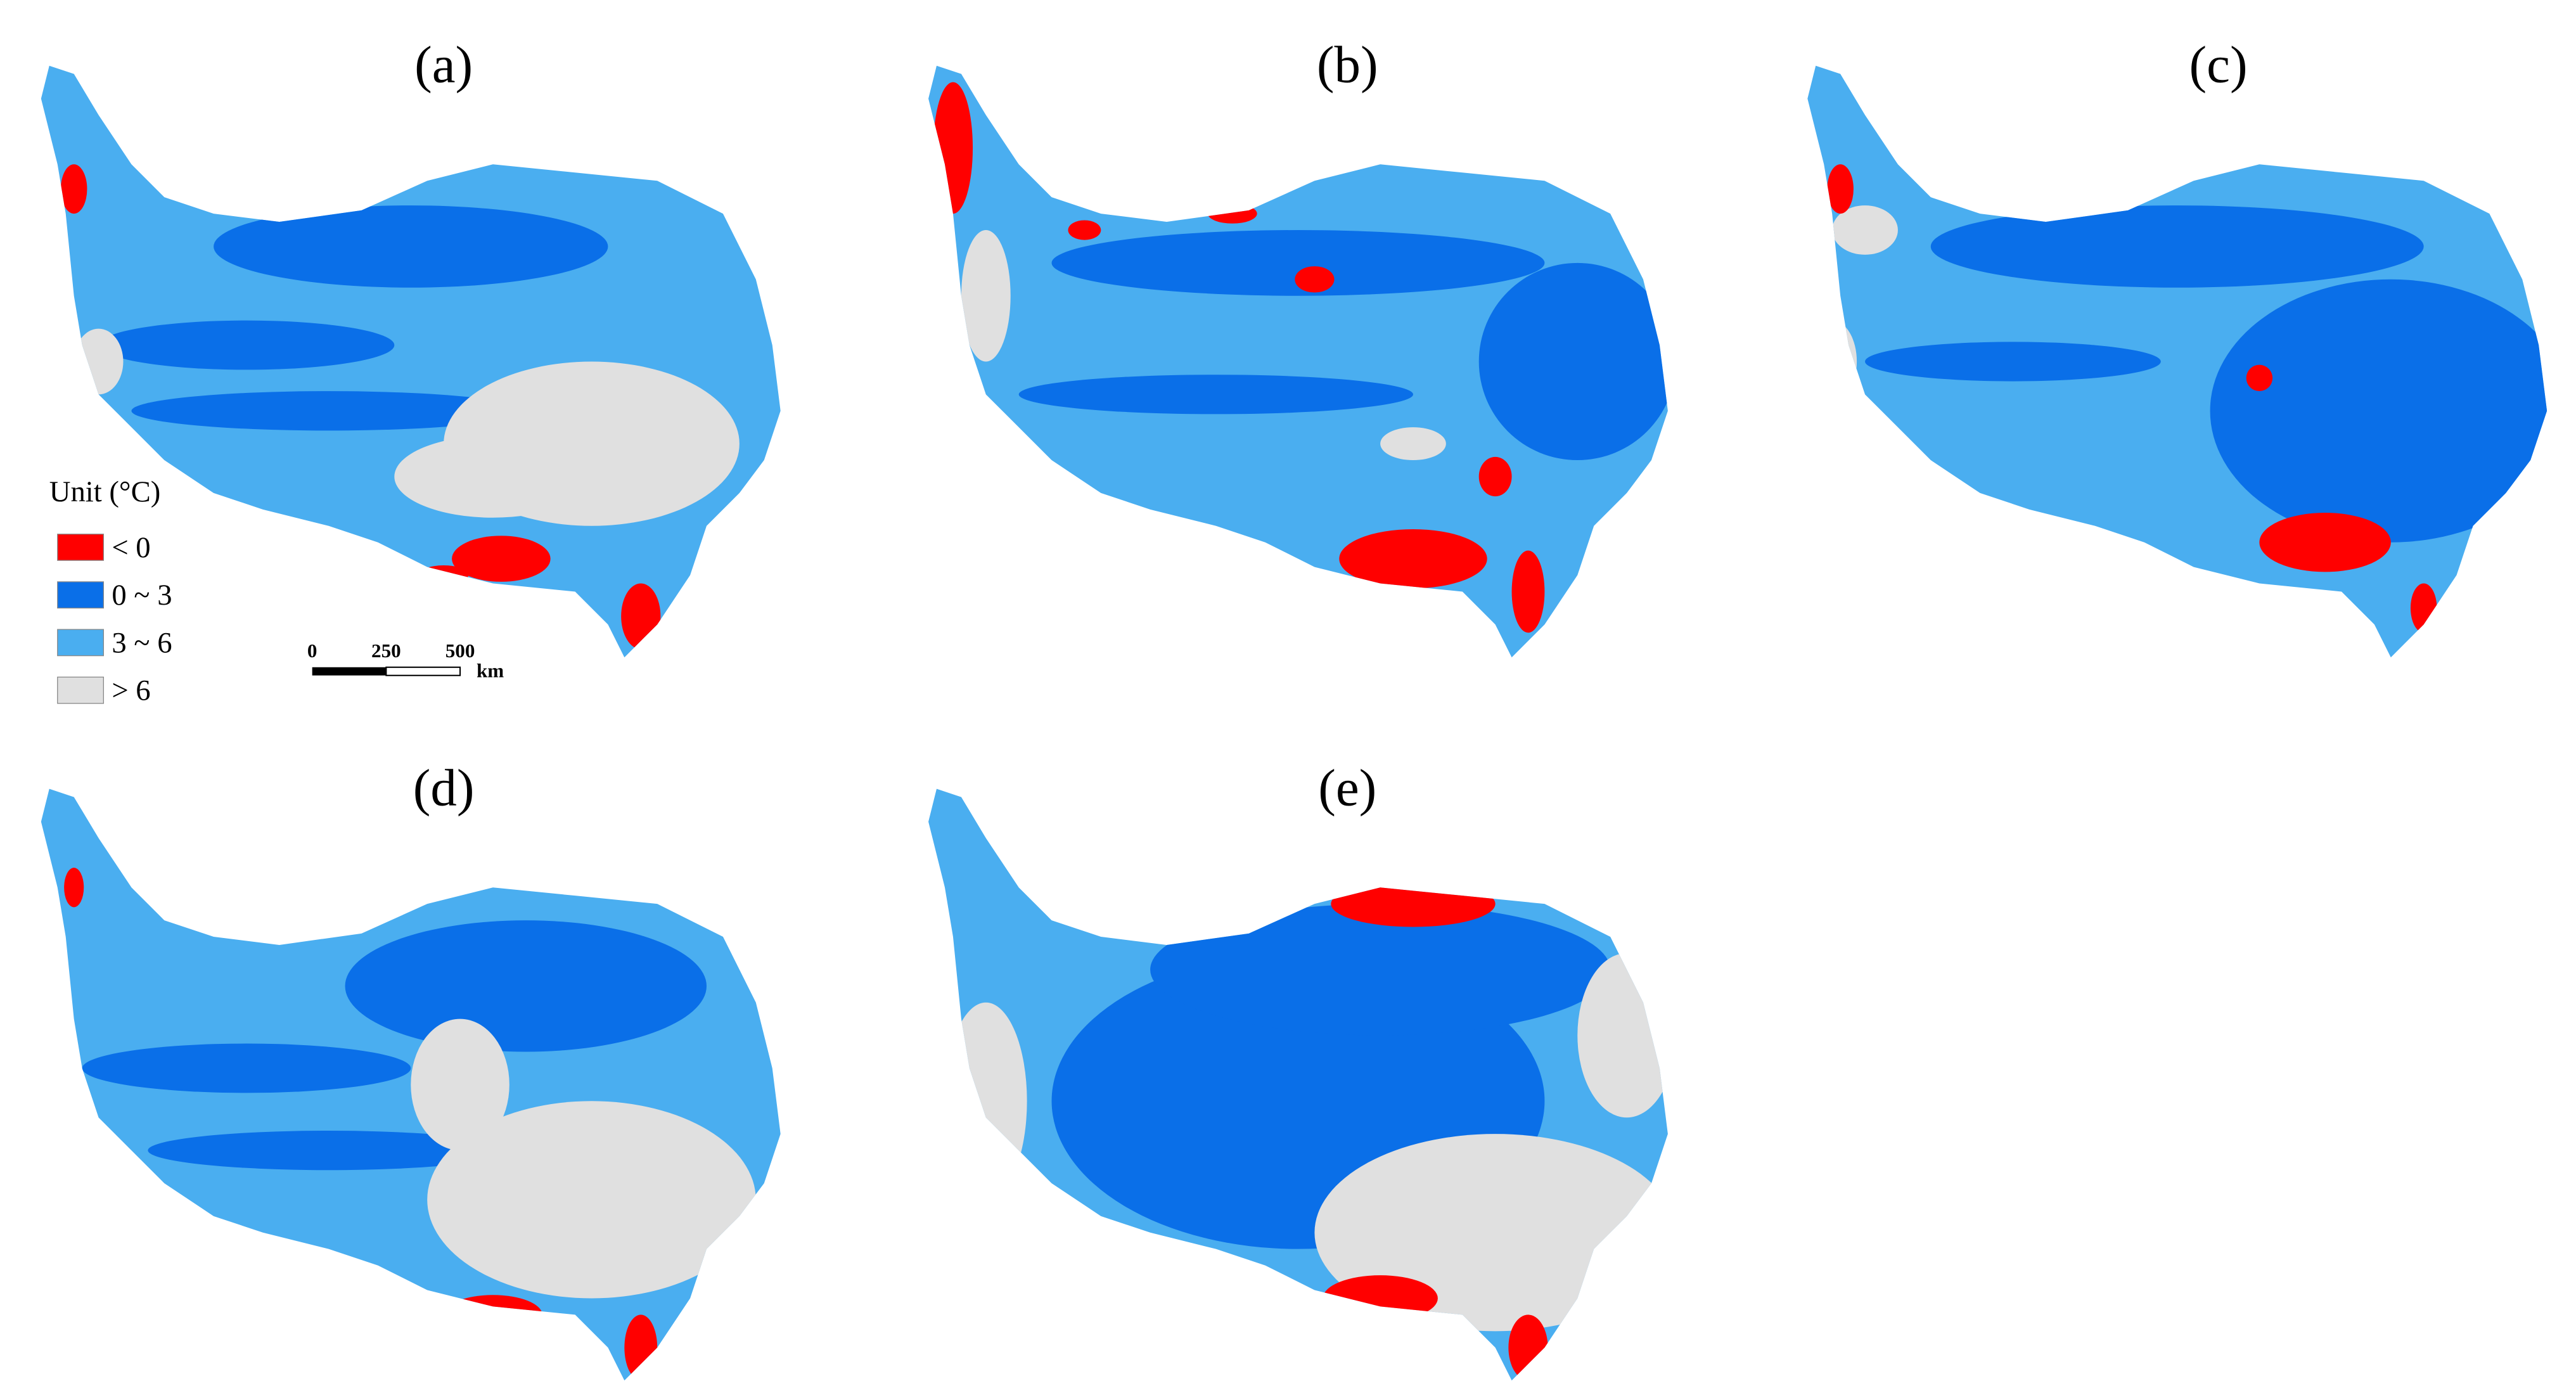  I want to click on panel-label: (c), so click(2218, 64).